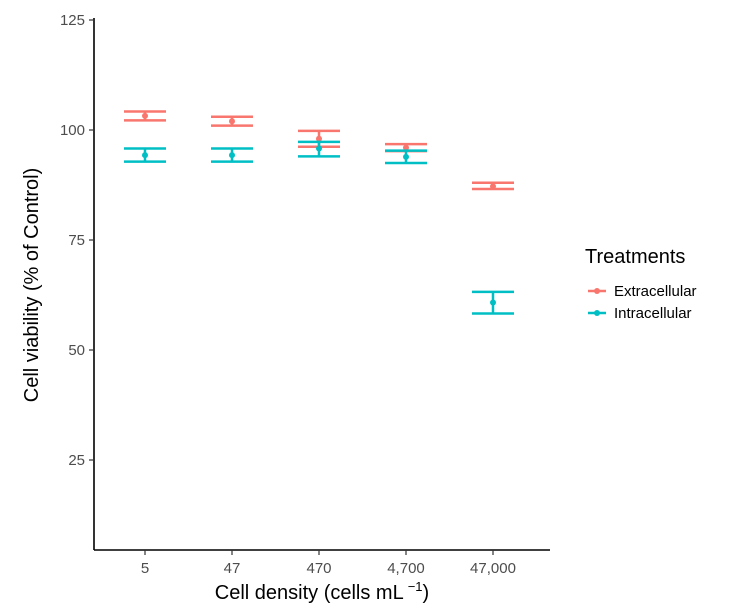 The height and width of the screenshot is (607, 736). I want to click on legend-item-extracellular: Extracellular, so click(642, 291).